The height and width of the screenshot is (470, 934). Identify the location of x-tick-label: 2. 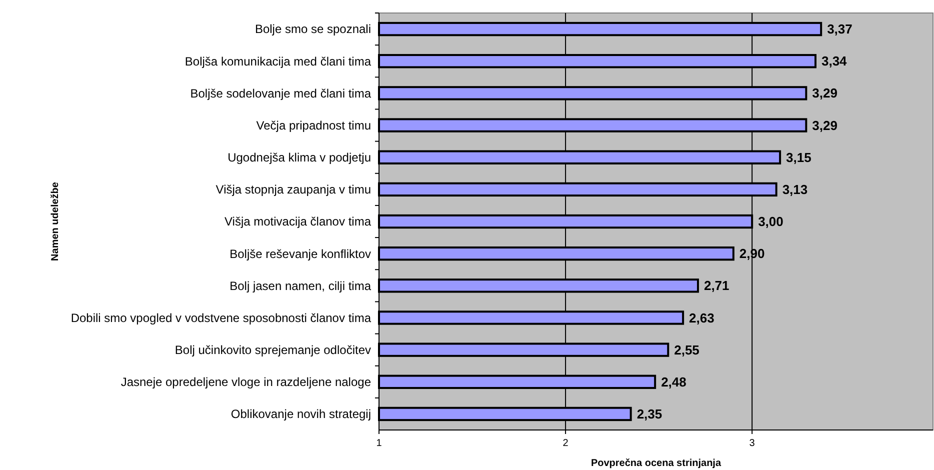
(565, 443).